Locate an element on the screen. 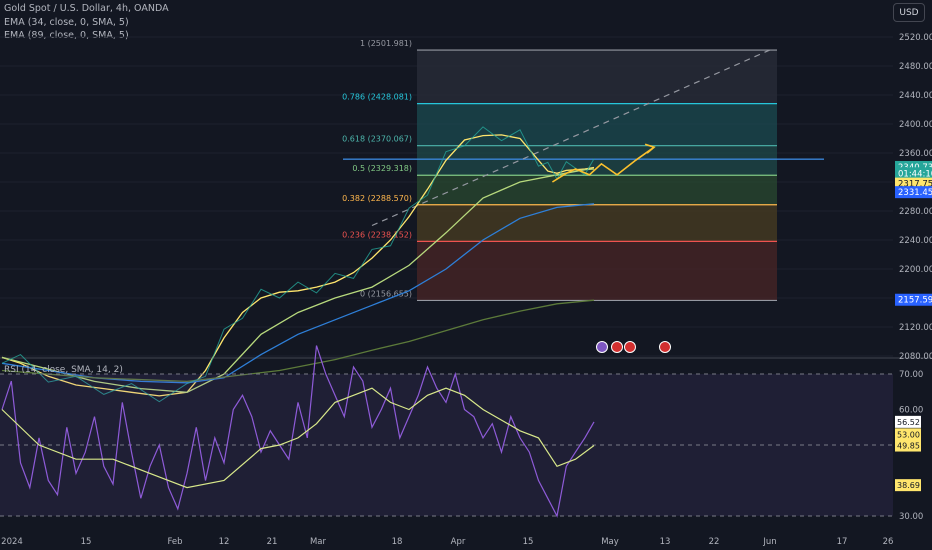 This screenshot has height=550, width=932. time-tick-label: 17 is located at coordinates (842, 542).